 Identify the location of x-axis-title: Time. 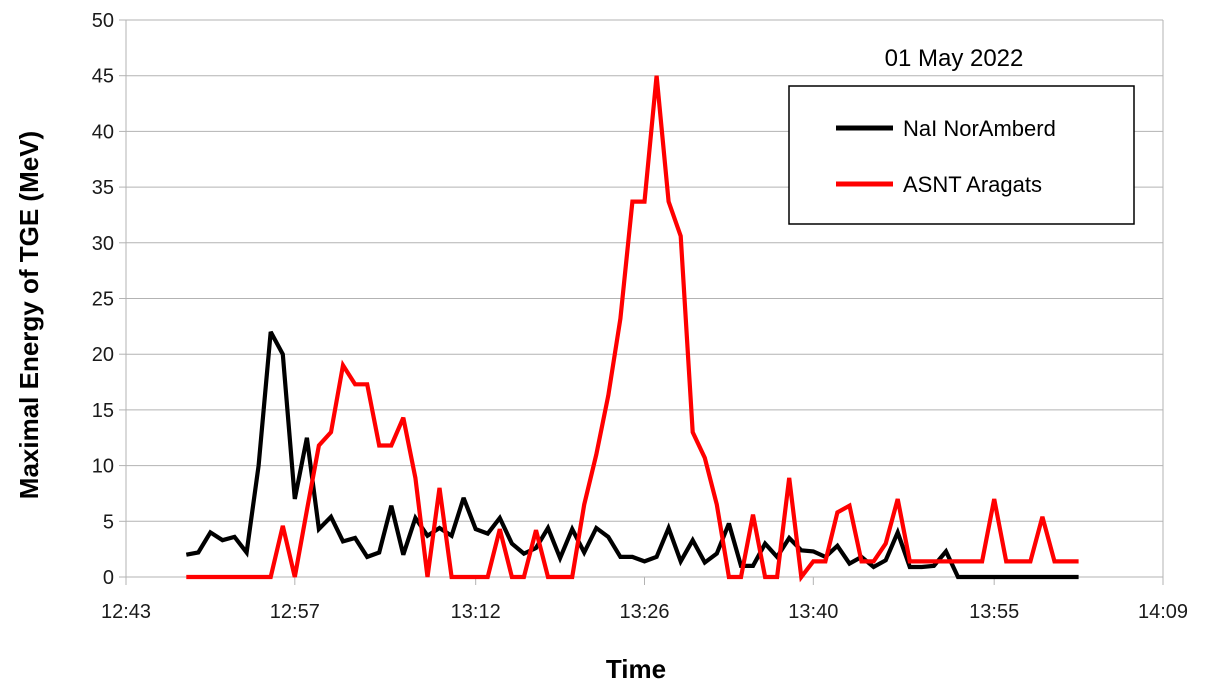
(636, 669).